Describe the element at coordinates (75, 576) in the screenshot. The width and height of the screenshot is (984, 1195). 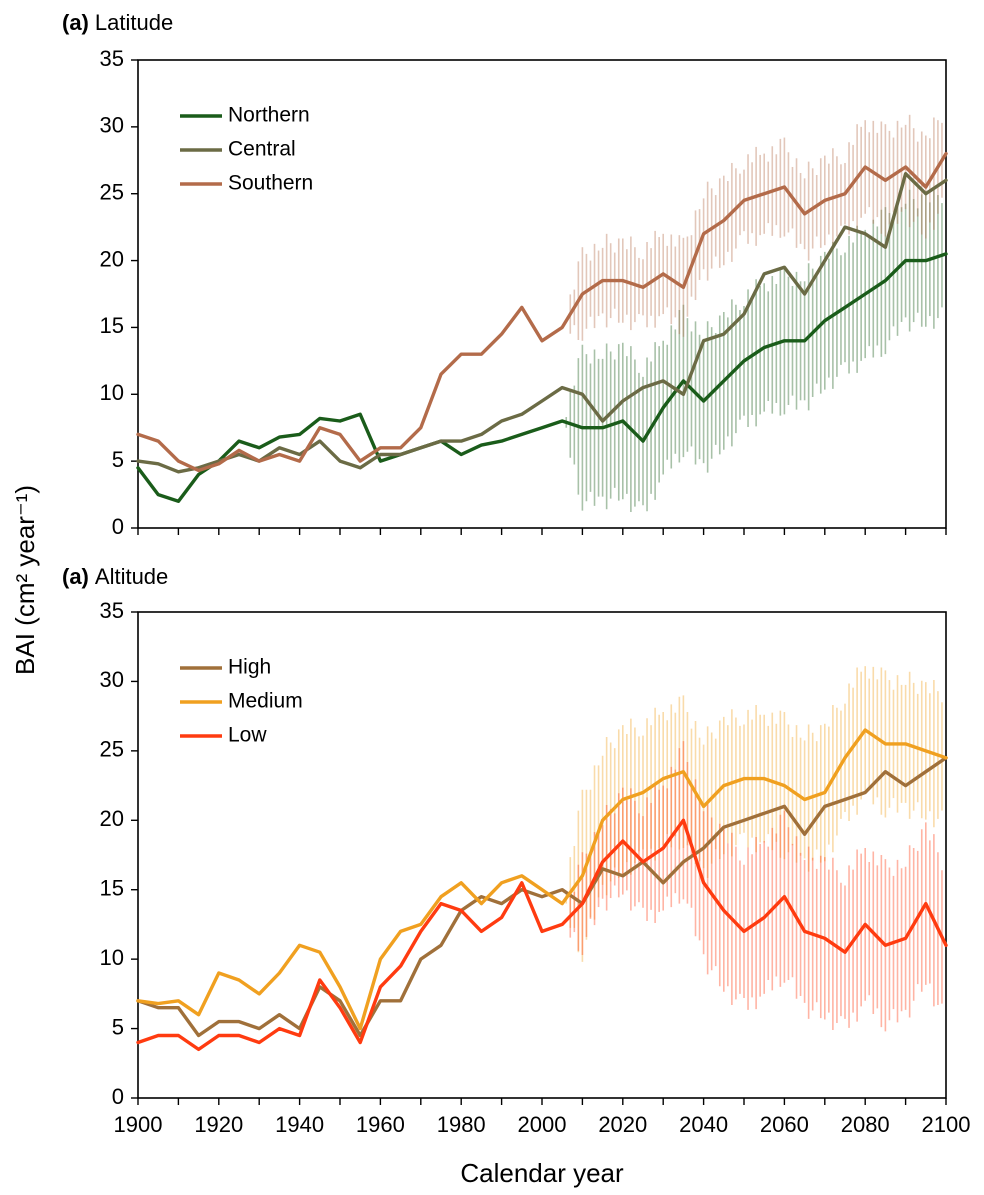
I see `altitude-panel-letter: (a)` at that location.